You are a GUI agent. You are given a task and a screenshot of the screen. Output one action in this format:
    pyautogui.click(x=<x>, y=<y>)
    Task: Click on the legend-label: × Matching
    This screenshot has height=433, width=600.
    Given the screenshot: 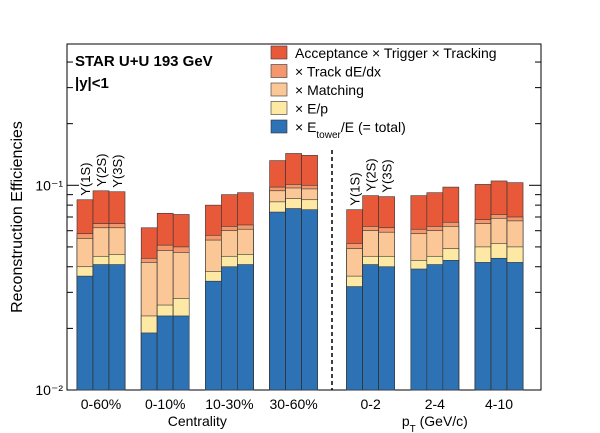 What is the action you would take?
    pyautogui.click(x=329, y=90)
    